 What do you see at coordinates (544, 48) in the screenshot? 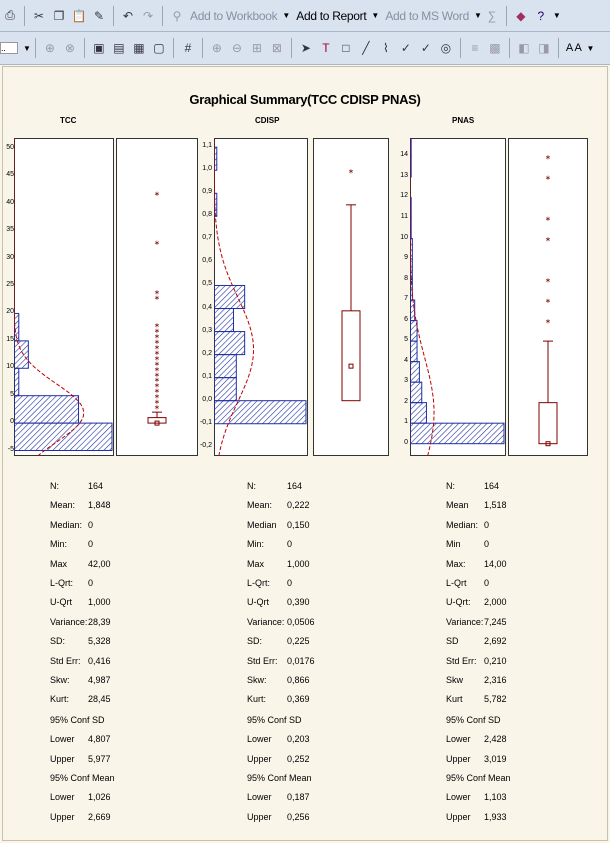
I see `send-back-icon: ◨` at bounding box center [544, 48].